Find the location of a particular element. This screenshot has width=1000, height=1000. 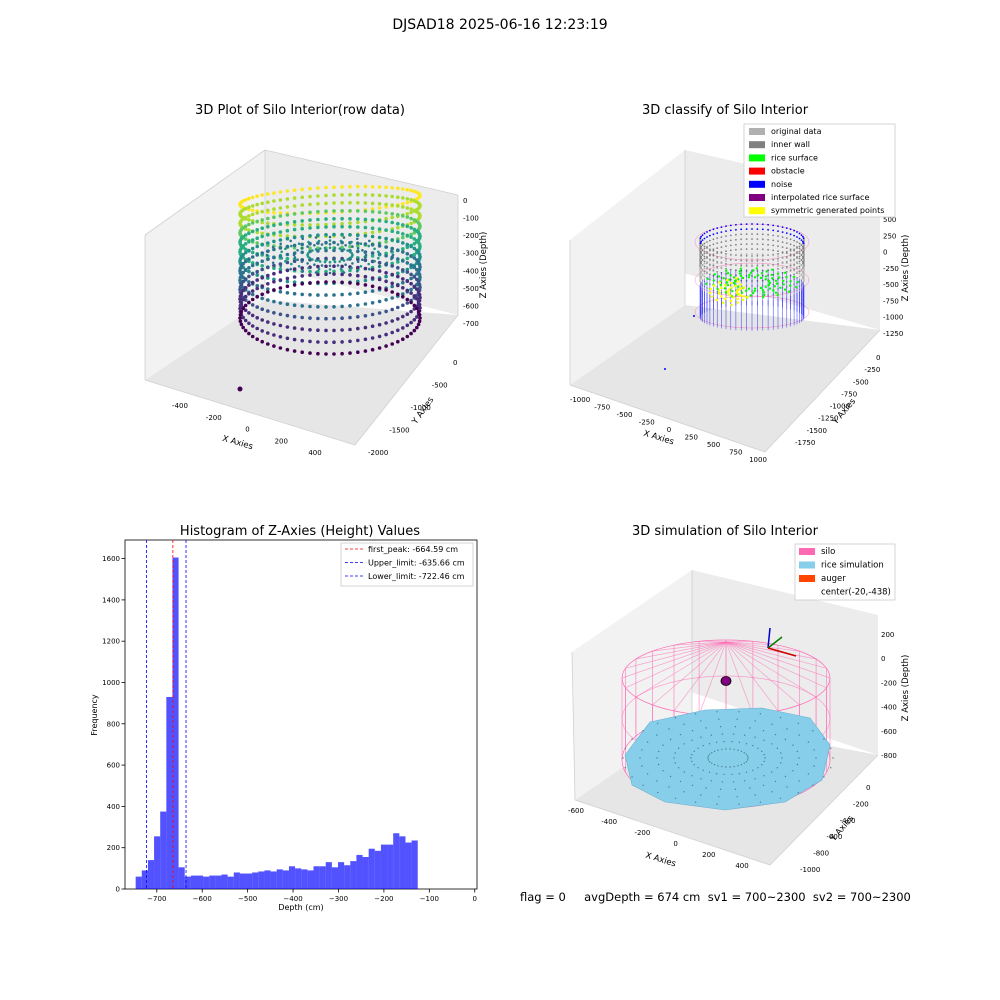

panel4-z-tick-label: 0 is located at coordinates (883, 659).